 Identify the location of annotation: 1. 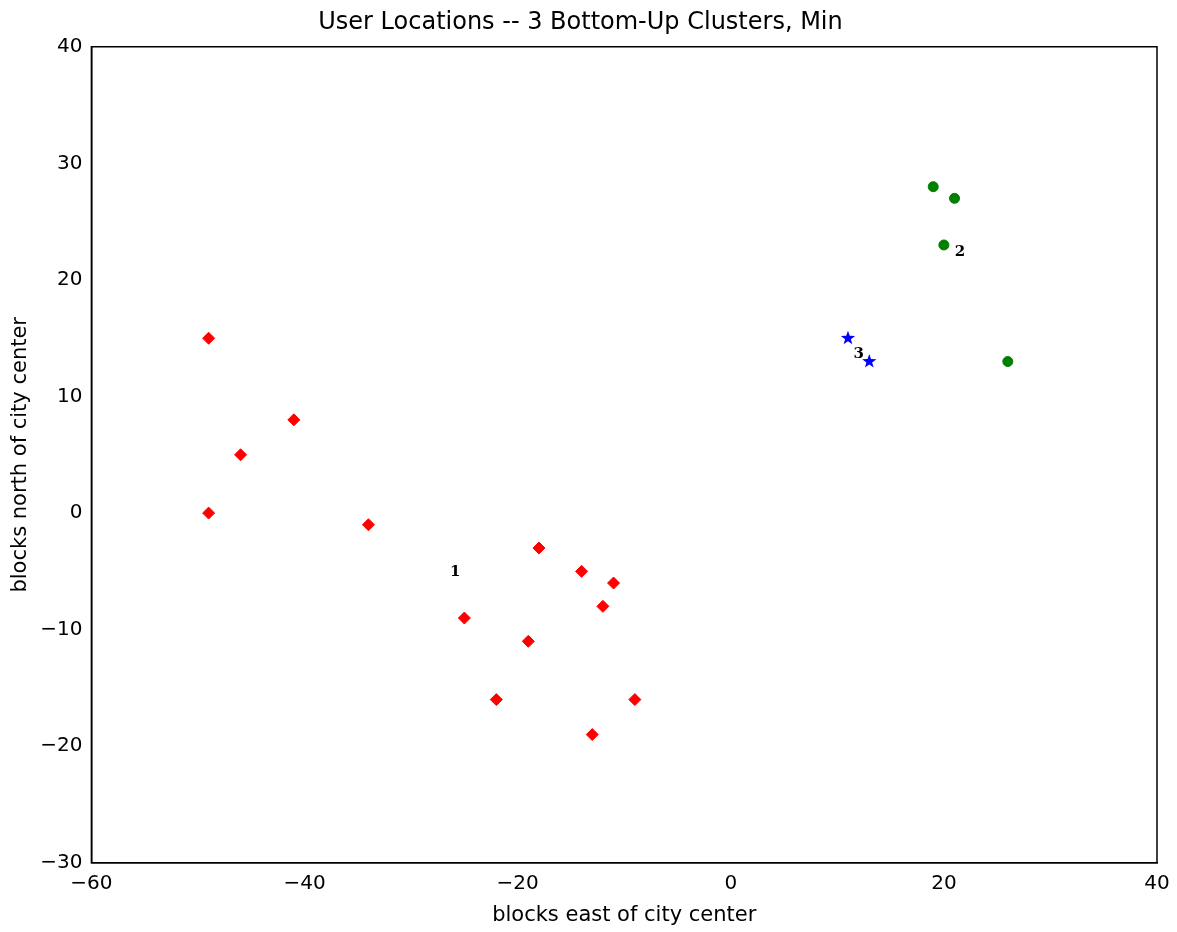
(455, 570).